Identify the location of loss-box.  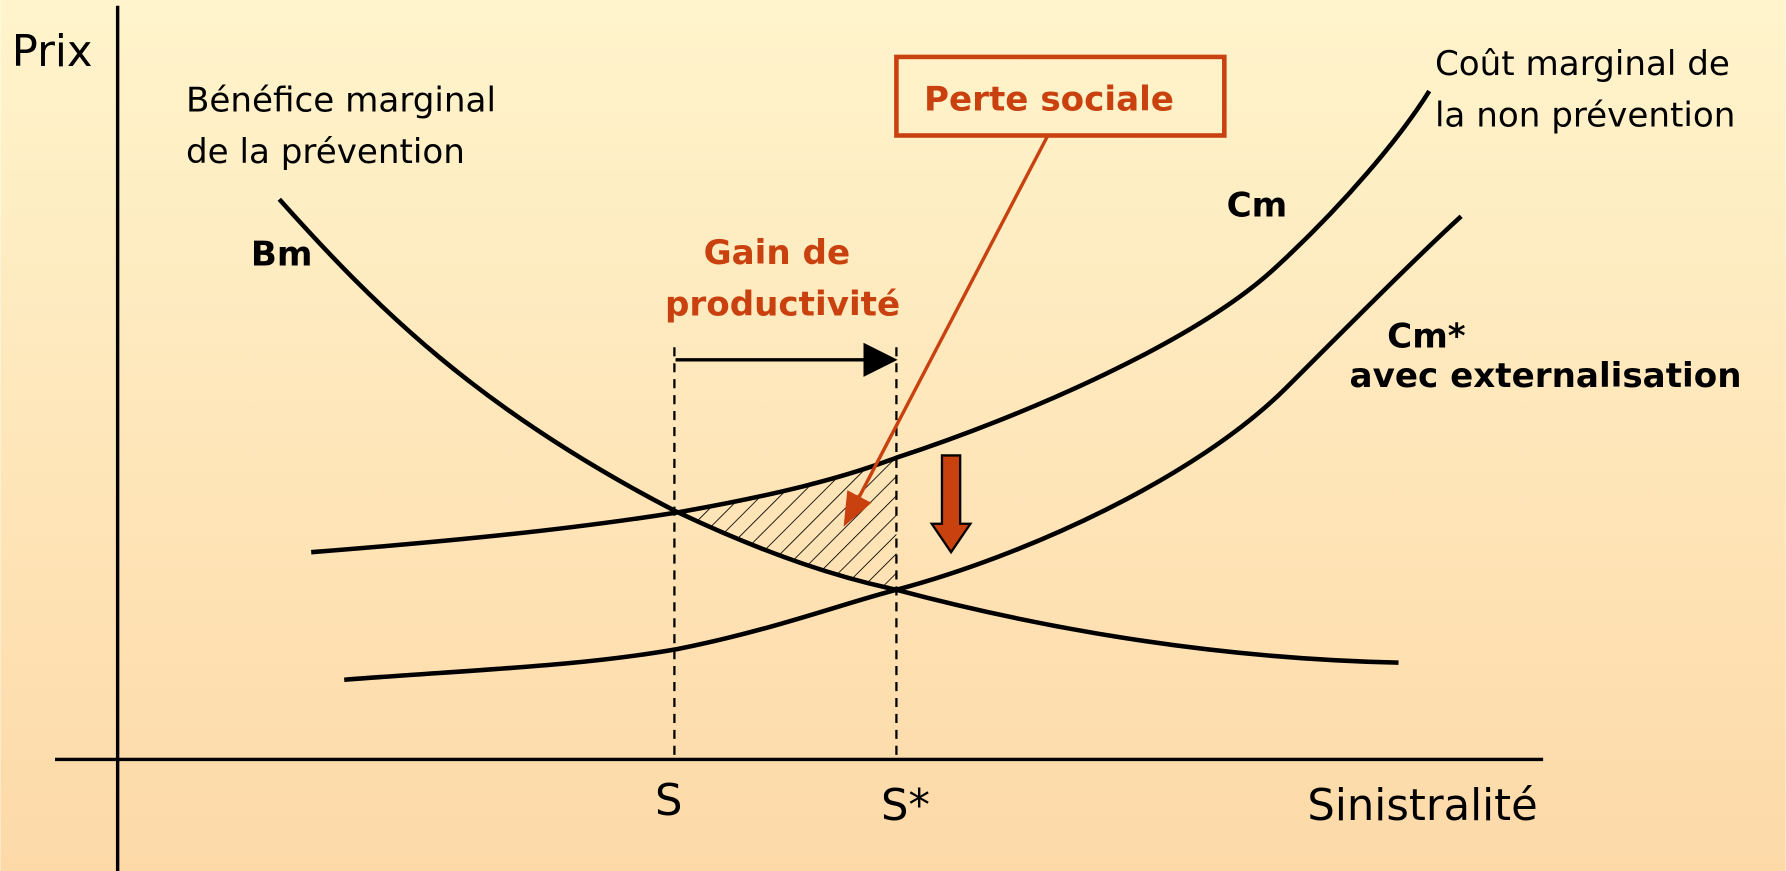
(1060, 96).